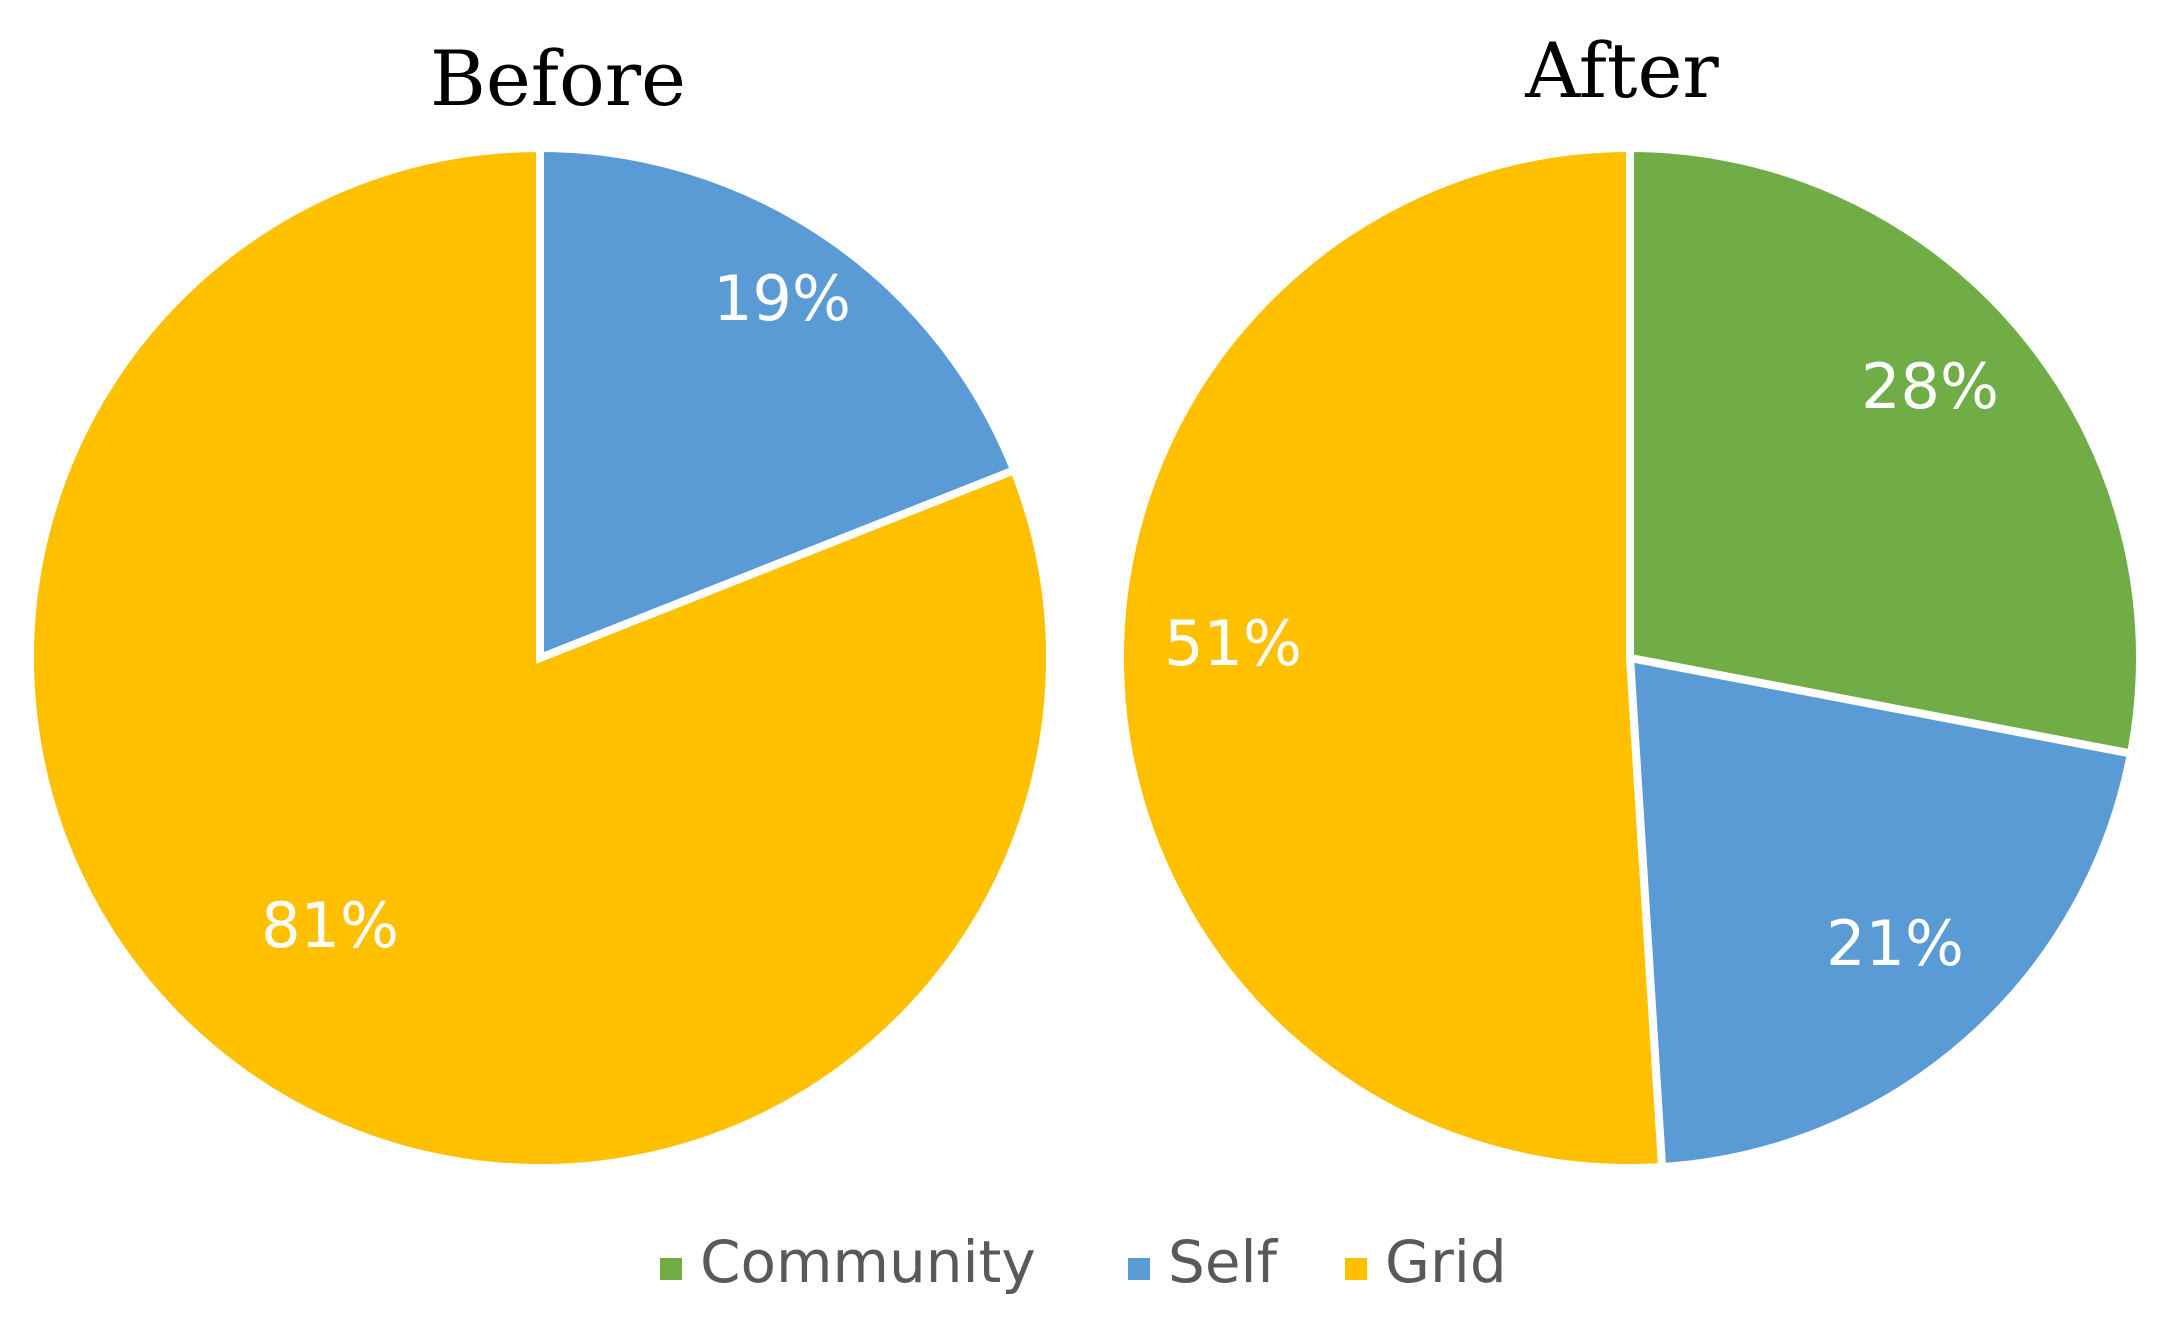 This screenshot has height=1328, width=2157. Describe the element at coordinates (671, 1269) in the screenshot. I see `legend-swatch-community` at that location.